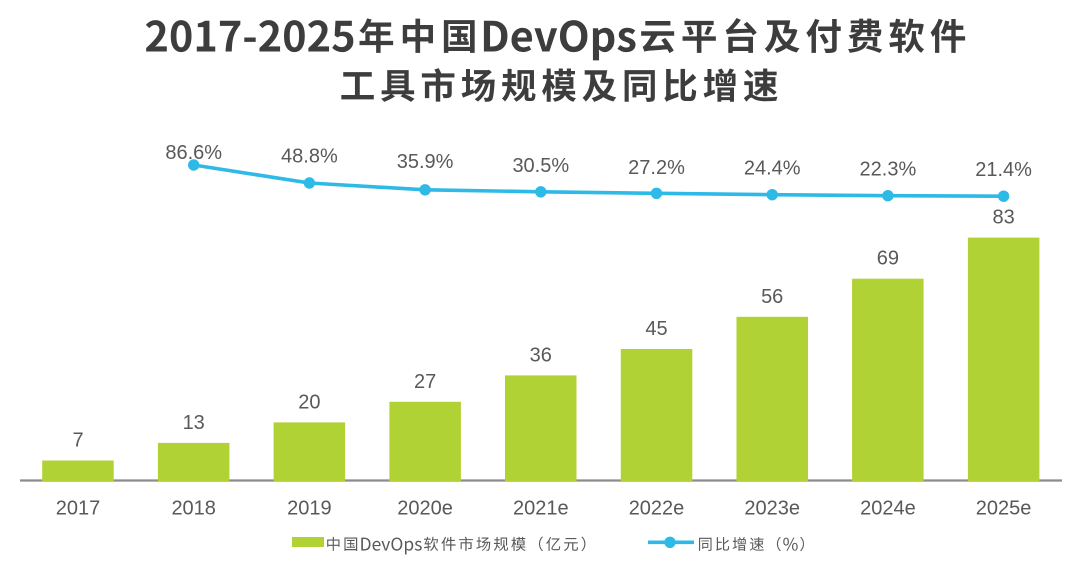  Describe the element at coordinates (888, 170) in the screenshot. I see `svg-text: 22.3%` at that location.